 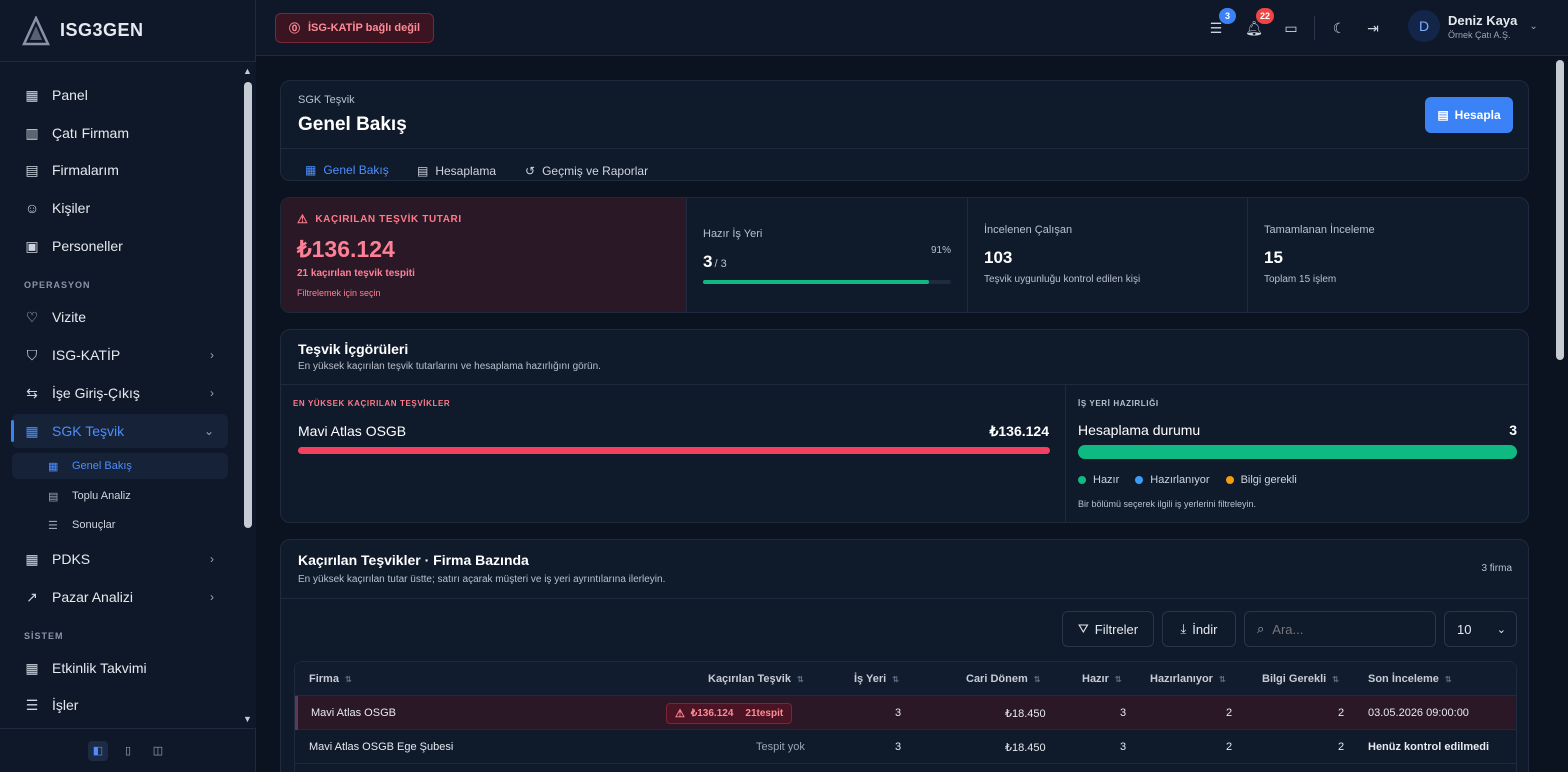 I want to click on legend-hazirlaniyor: Hazırlanıyor, so click(x=1172, y=480).